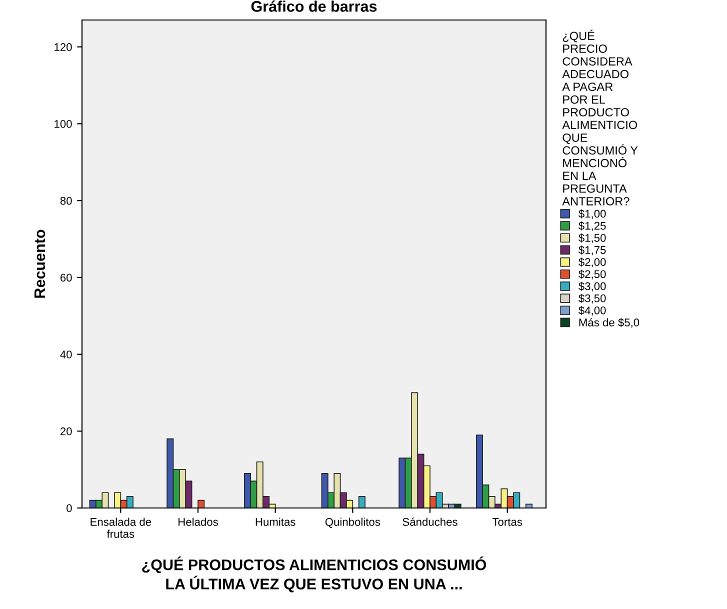 Image resolution: width=727 pixels, height=609 pixels. What do you see at coordinates (592, 311) in the screenshot?
I see `legend-label: $4,00` at bounding box center [592, 311].